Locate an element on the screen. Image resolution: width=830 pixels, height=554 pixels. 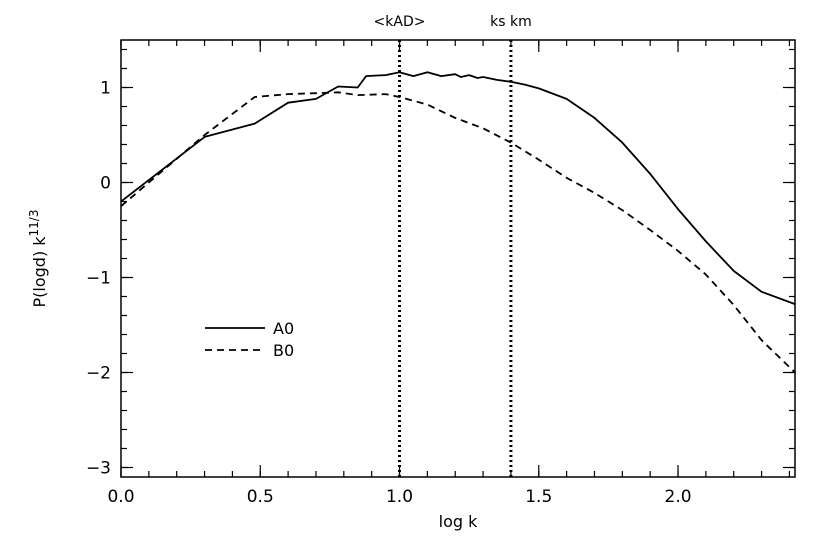
y-tick-label: −1 is located at coordinates (98, 279).